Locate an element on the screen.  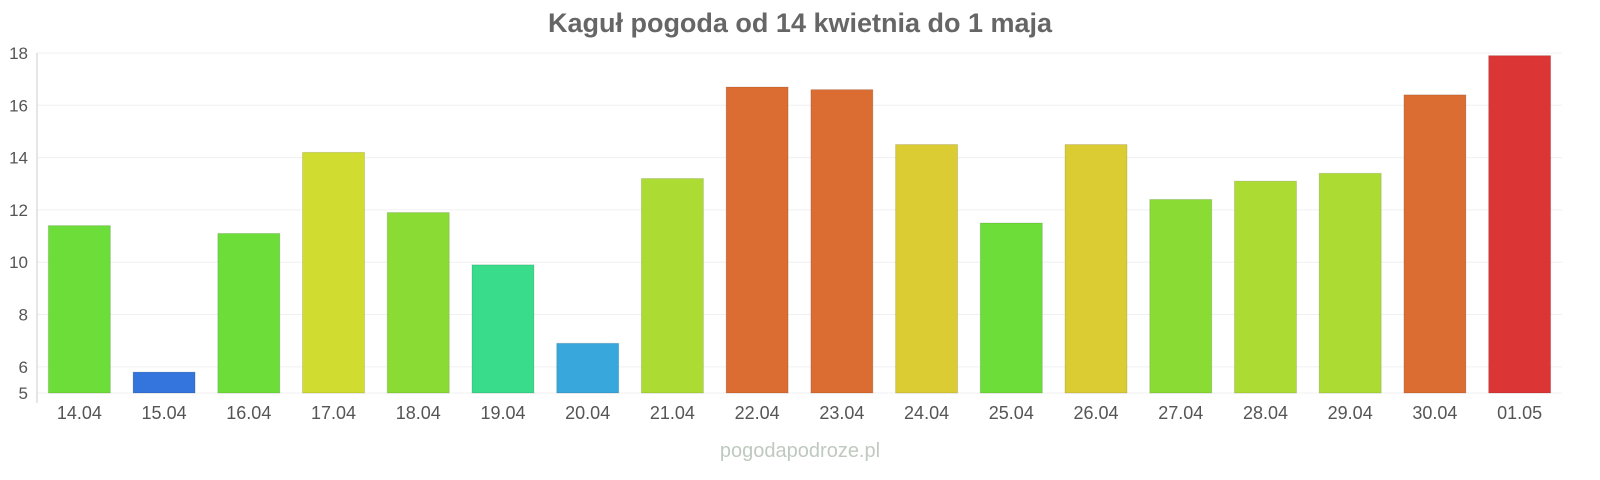
y-tick-label: 16 is located at coordinates (18, 105).